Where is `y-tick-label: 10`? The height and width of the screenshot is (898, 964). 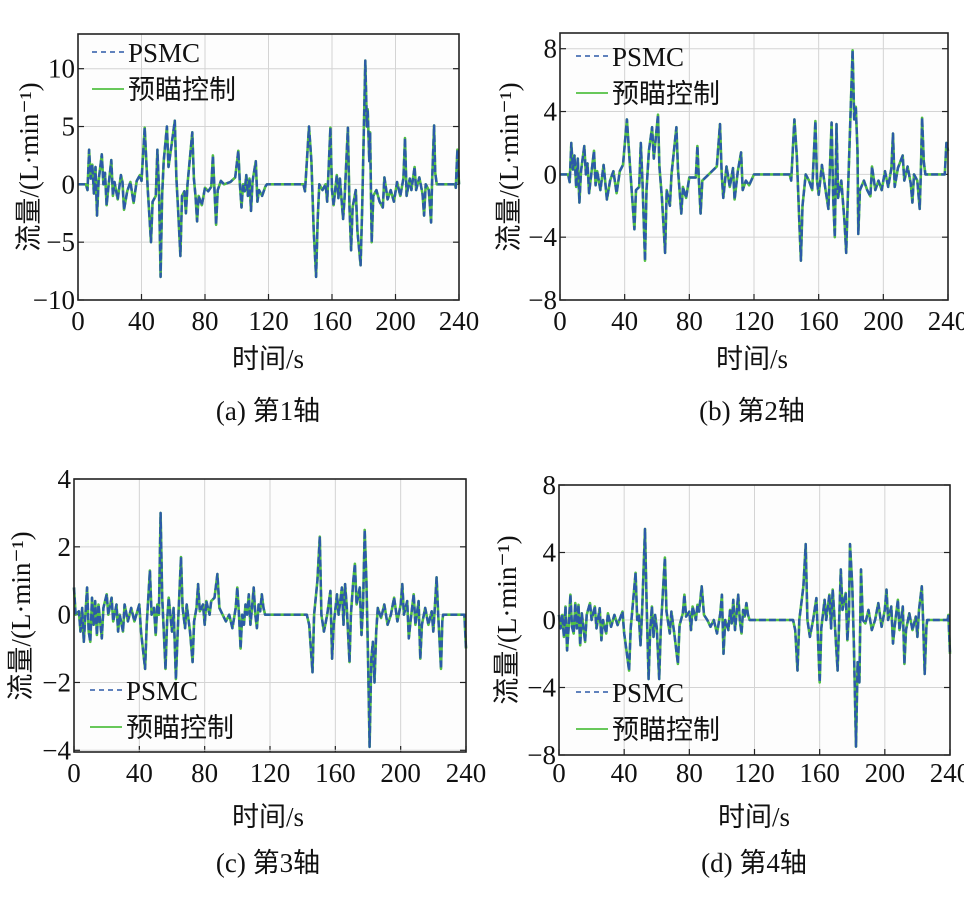 y-tick-label: 10 is located at coordinates (61, 69).